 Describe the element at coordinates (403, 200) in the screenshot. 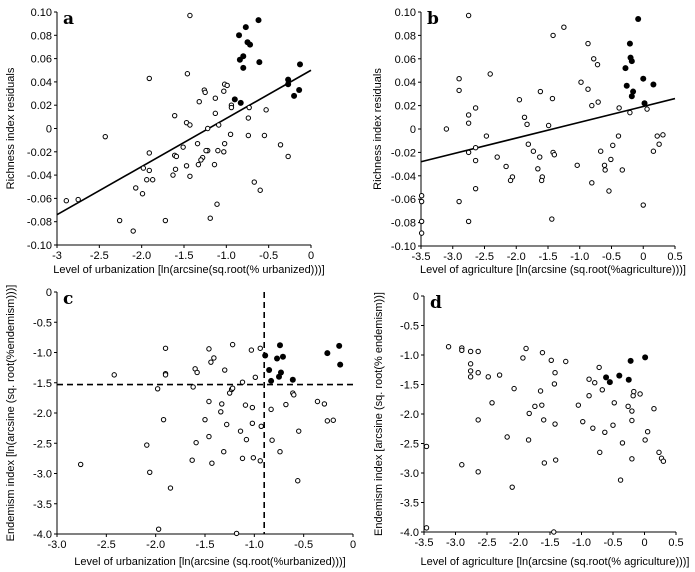

I see `y-tick-label: -0.06` at that location.